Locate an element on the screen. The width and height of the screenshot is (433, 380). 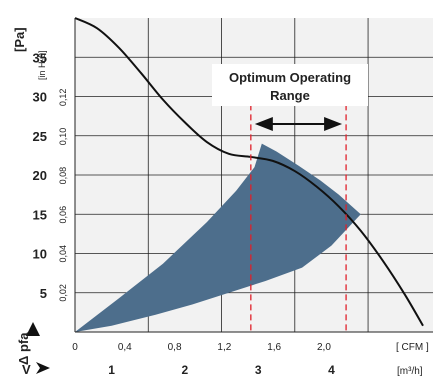
y-tick-inh2o-4: 0,10 is located at coordinates (63, 137).